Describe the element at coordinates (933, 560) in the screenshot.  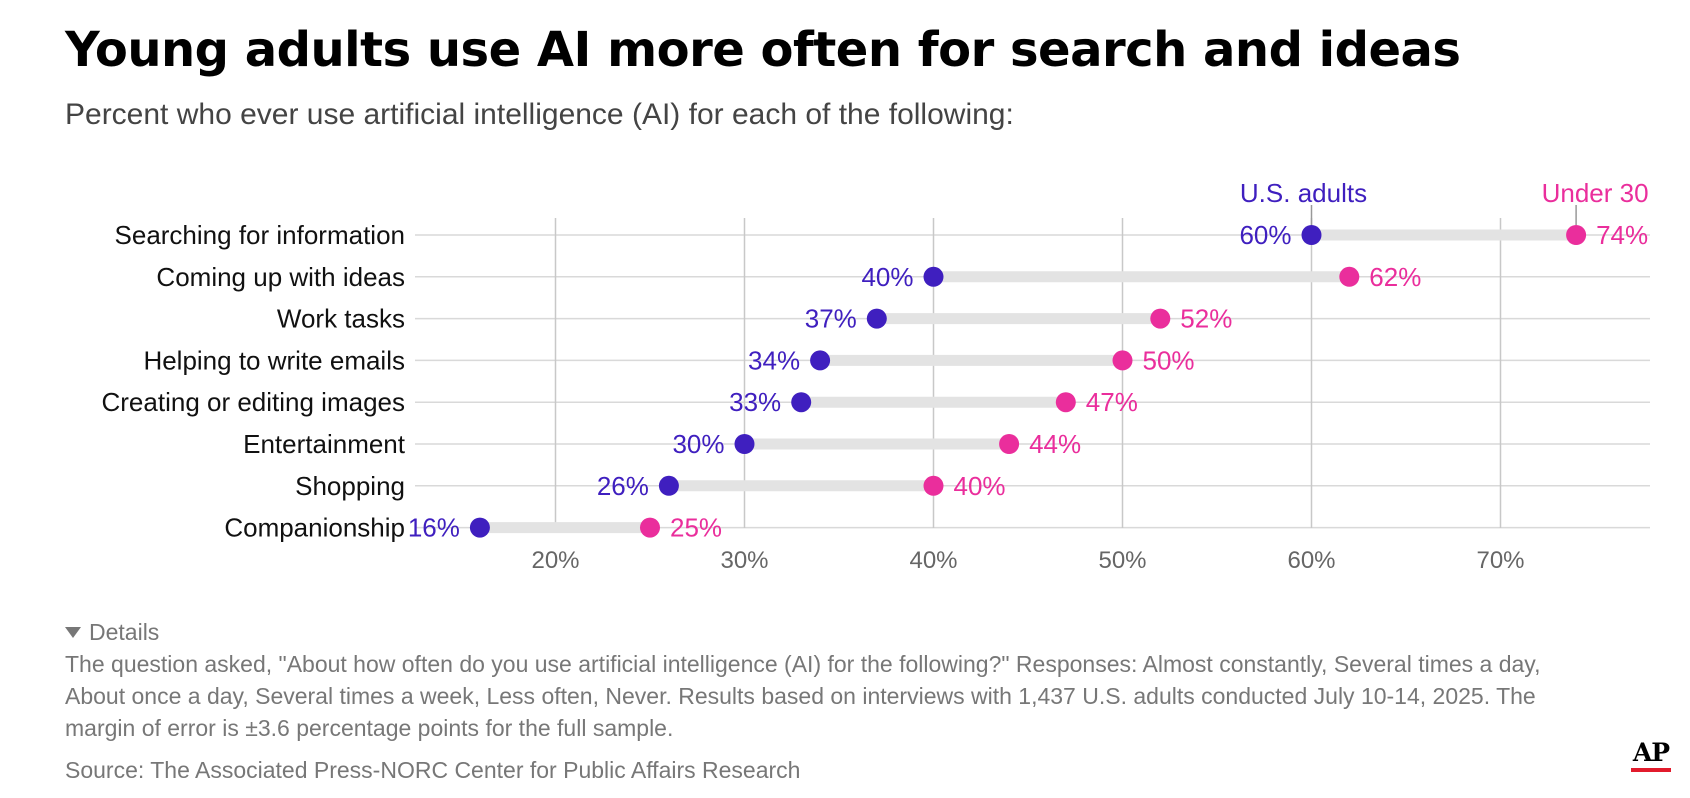
I see `x-tick-label: 40%` at that location.